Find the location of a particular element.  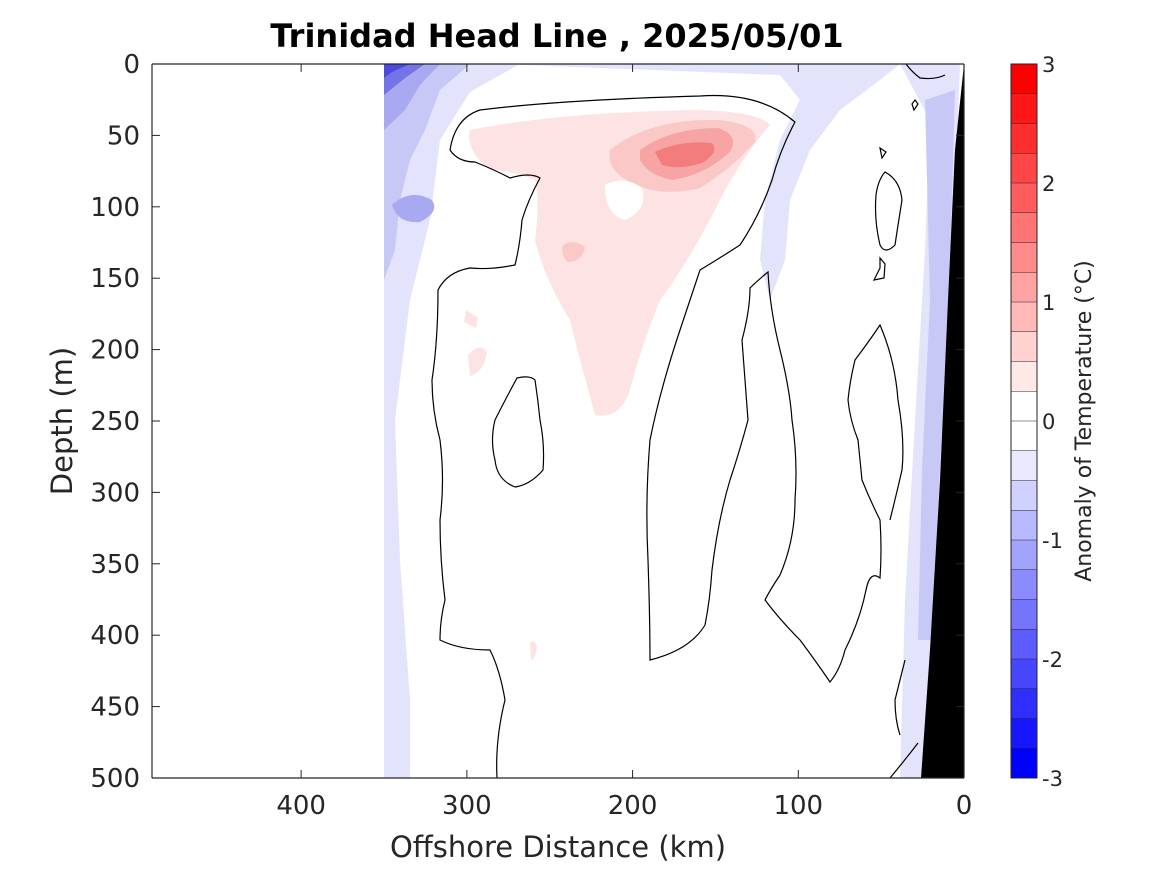

y-tick-label: 50 is located at coordinates (123, 136).